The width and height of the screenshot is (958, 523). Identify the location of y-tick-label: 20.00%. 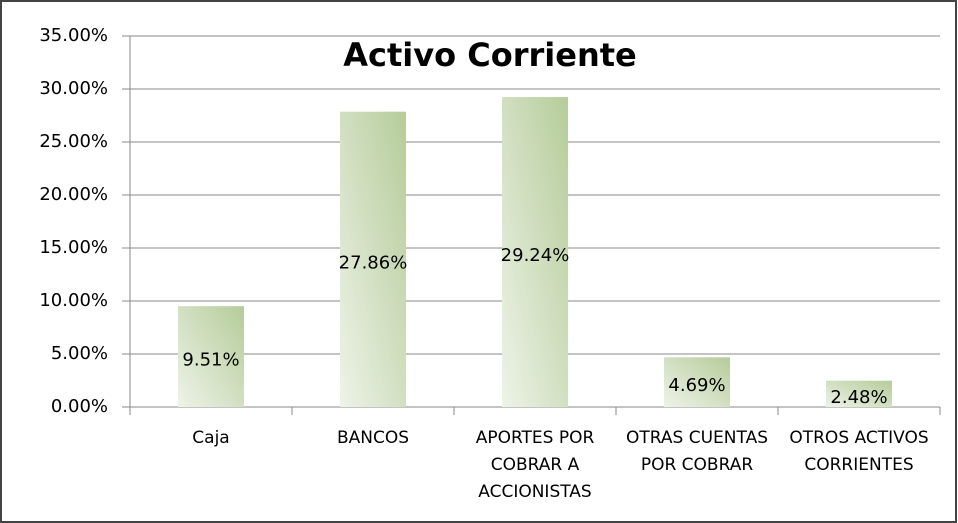
(73, 194).